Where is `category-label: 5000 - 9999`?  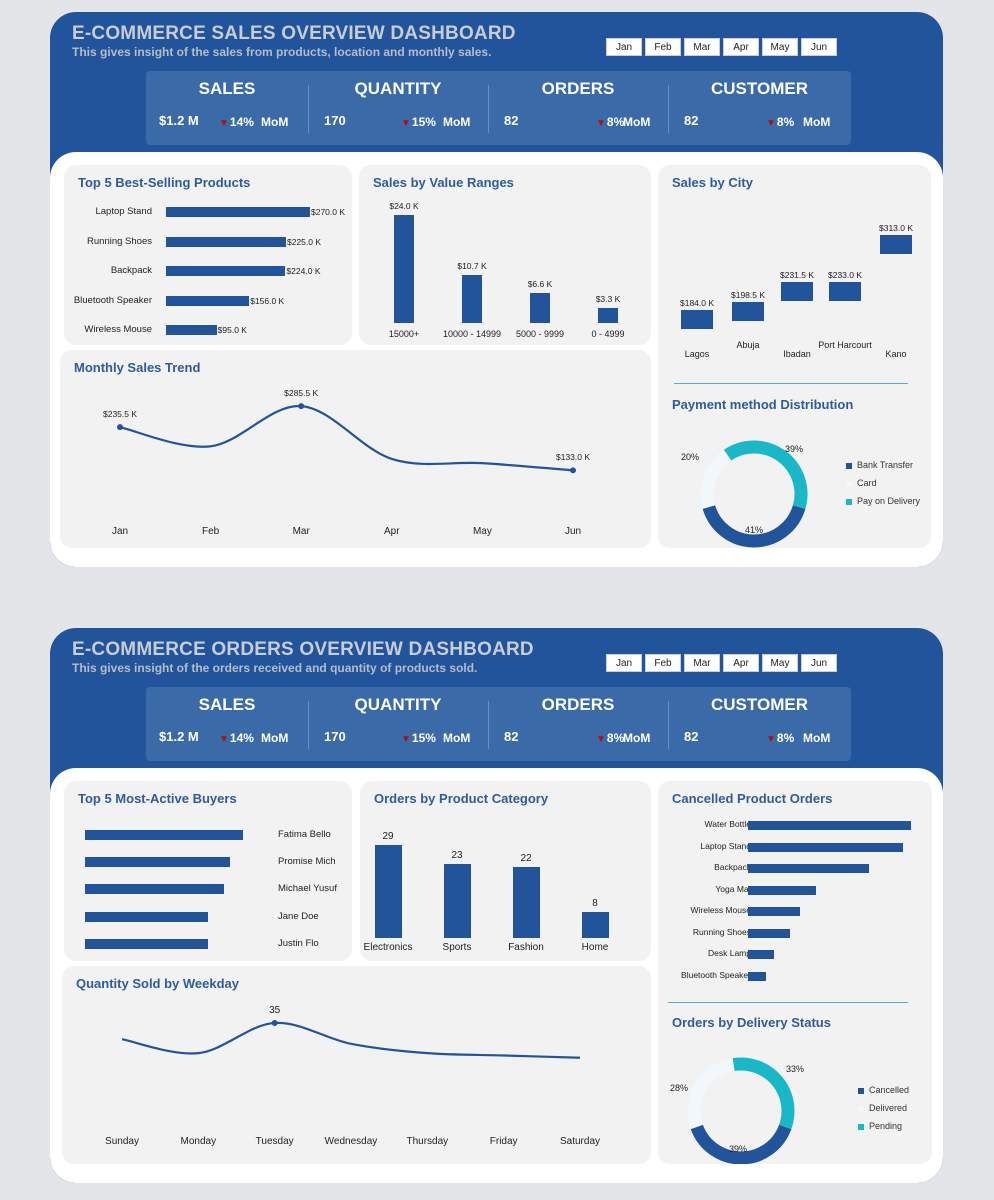 category-label: 5000 - 9999 is located at coordinates (540, 334).